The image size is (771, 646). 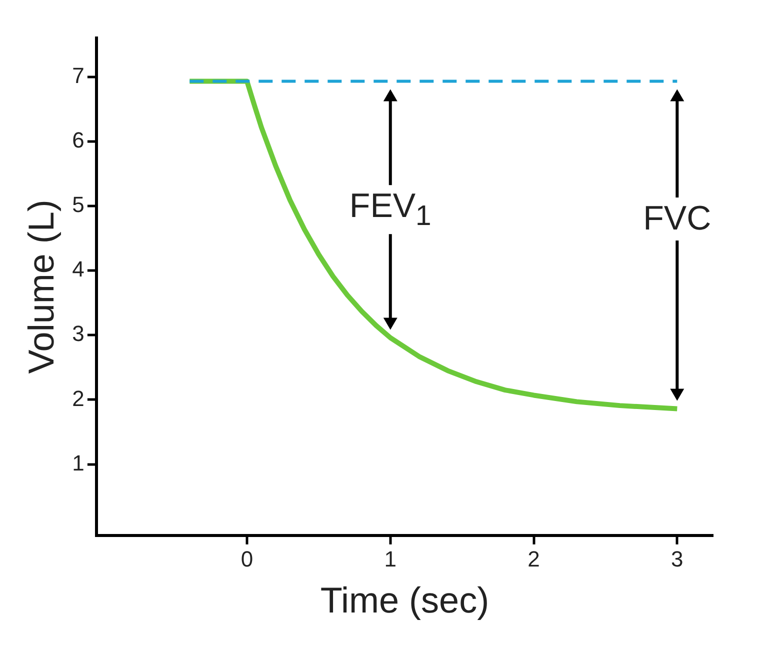 I want to click on x-tick-label: 3, so click(x=677, y=559).